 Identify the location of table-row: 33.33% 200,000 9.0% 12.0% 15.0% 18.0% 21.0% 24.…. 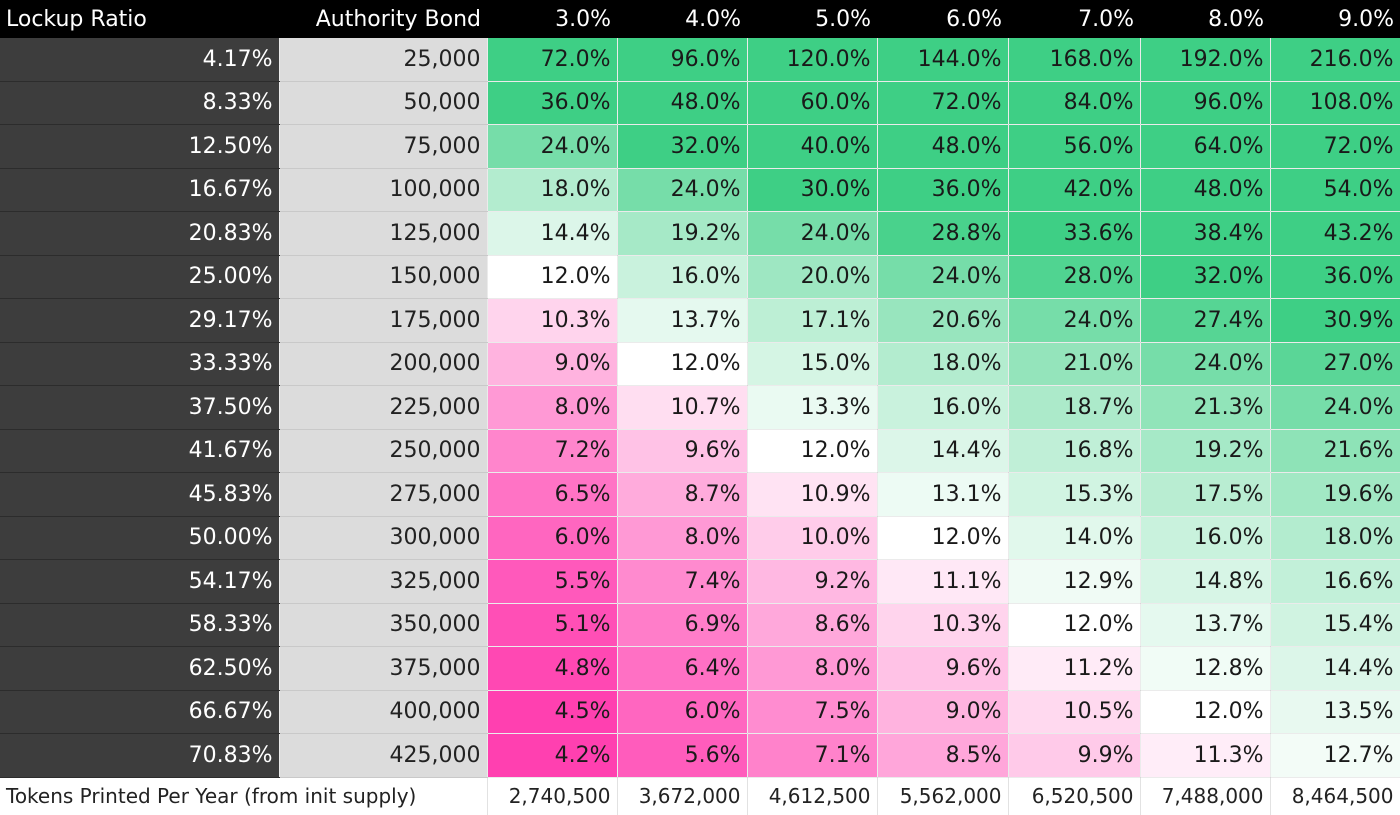
(700, 364).